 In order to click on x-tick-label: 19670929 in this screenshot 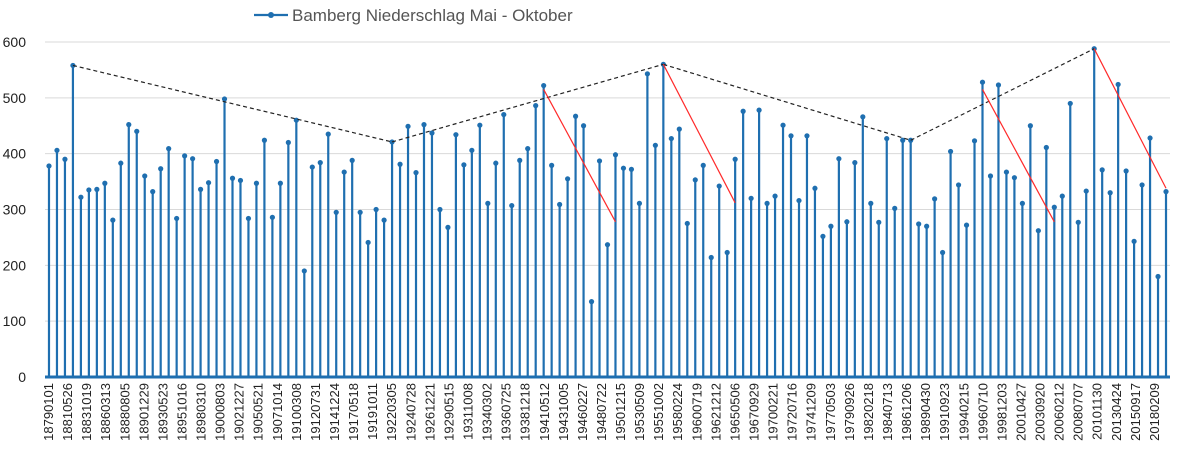, I will do `click(754, 412)`.